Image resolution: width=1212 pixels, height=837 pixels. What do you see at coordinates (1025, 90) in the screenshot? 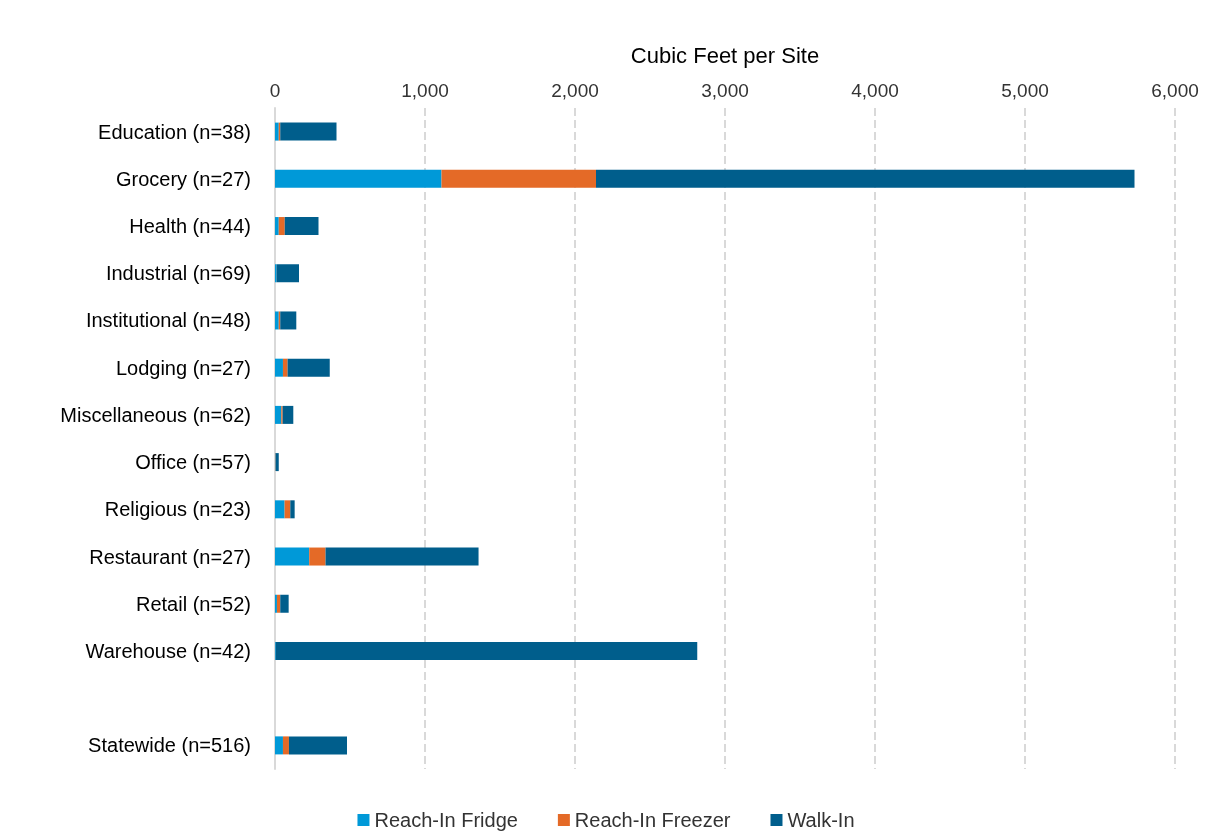
I see `x-tick-label: 5,000` at bounding box center [1025, 90].